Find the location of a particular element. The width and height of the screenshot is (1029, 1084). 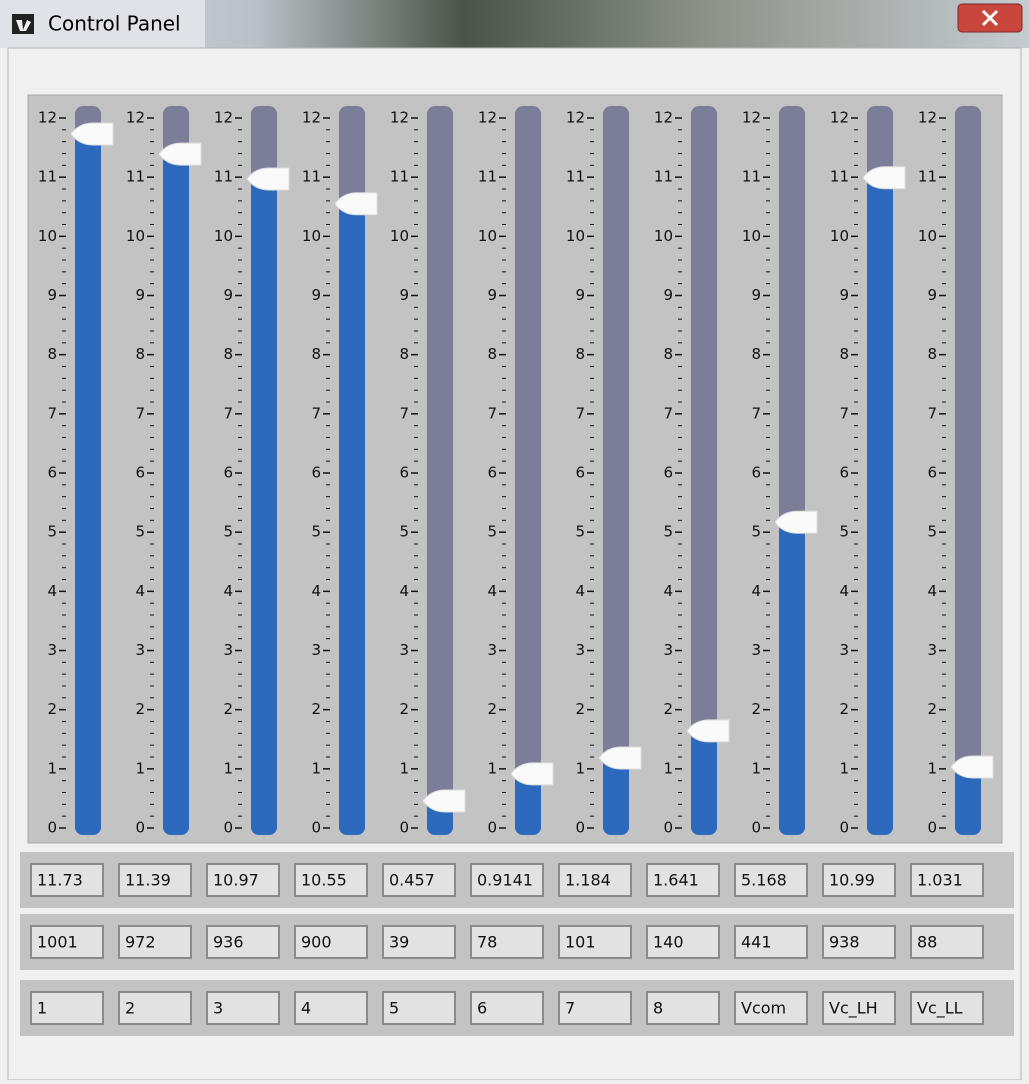

value-text: 1.184 is located at coordinates (588, 880).